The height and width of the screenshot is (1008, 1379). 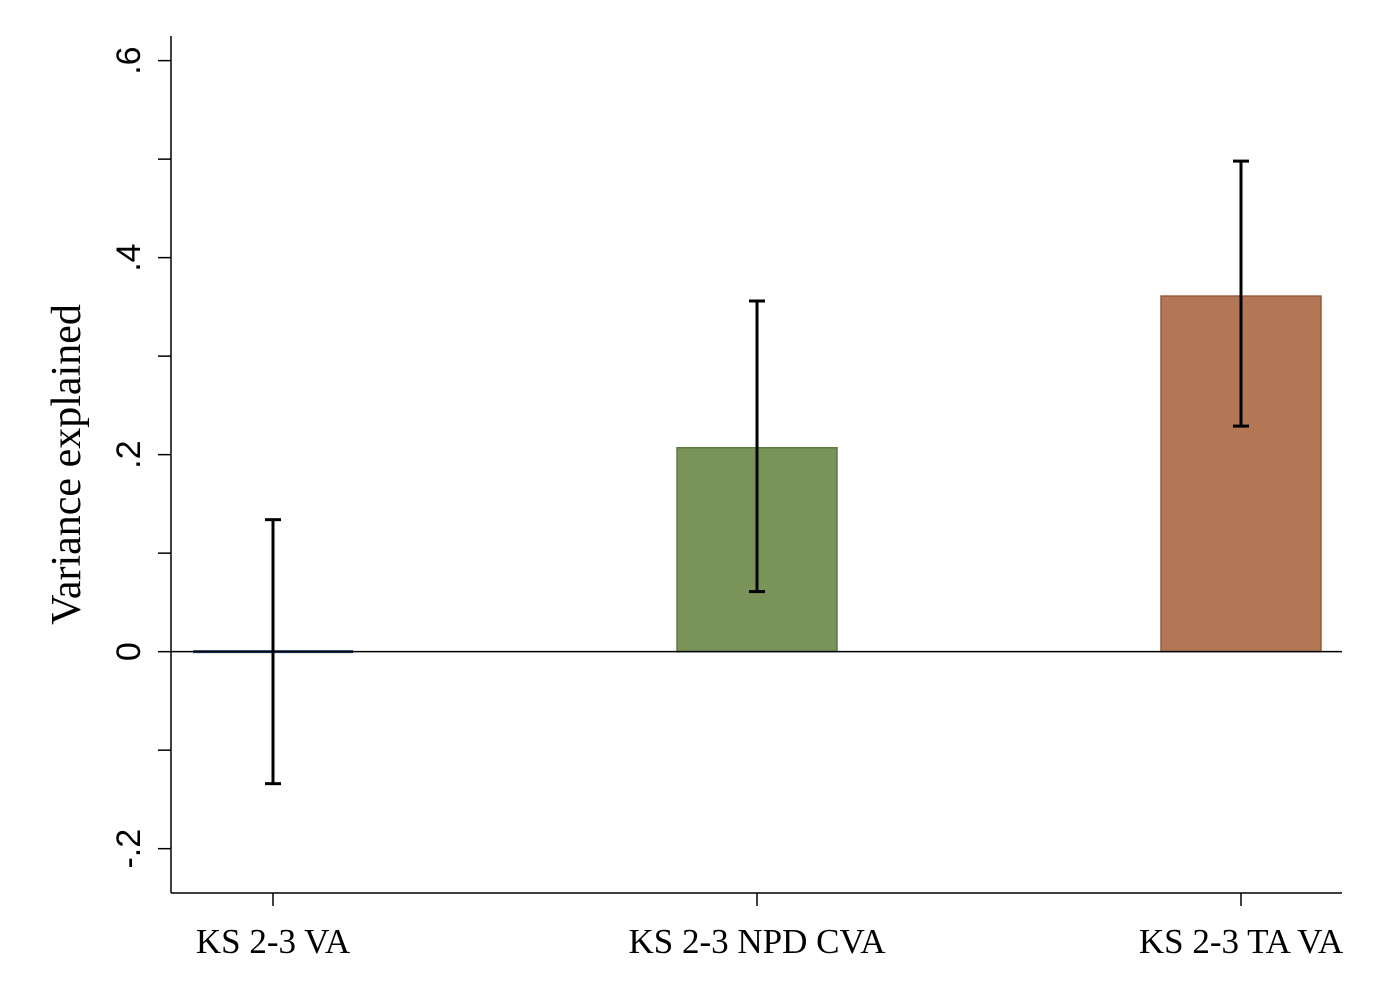 I want to click on x-tick-label: KS 2-3 VA, so click(x=273, y=941).